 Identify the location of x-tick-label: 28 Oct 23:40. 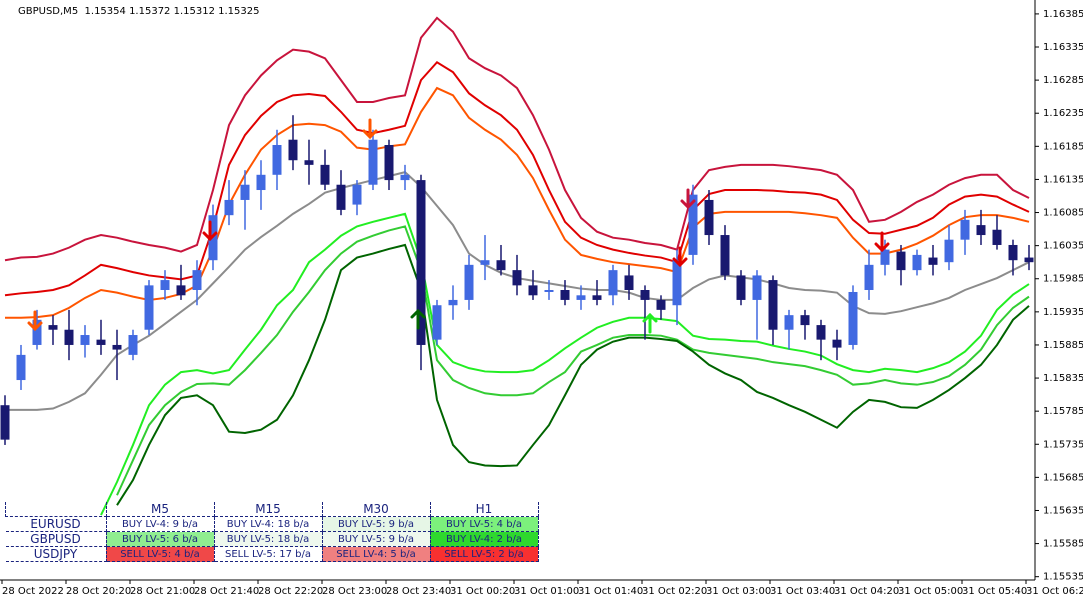
(418, 591).